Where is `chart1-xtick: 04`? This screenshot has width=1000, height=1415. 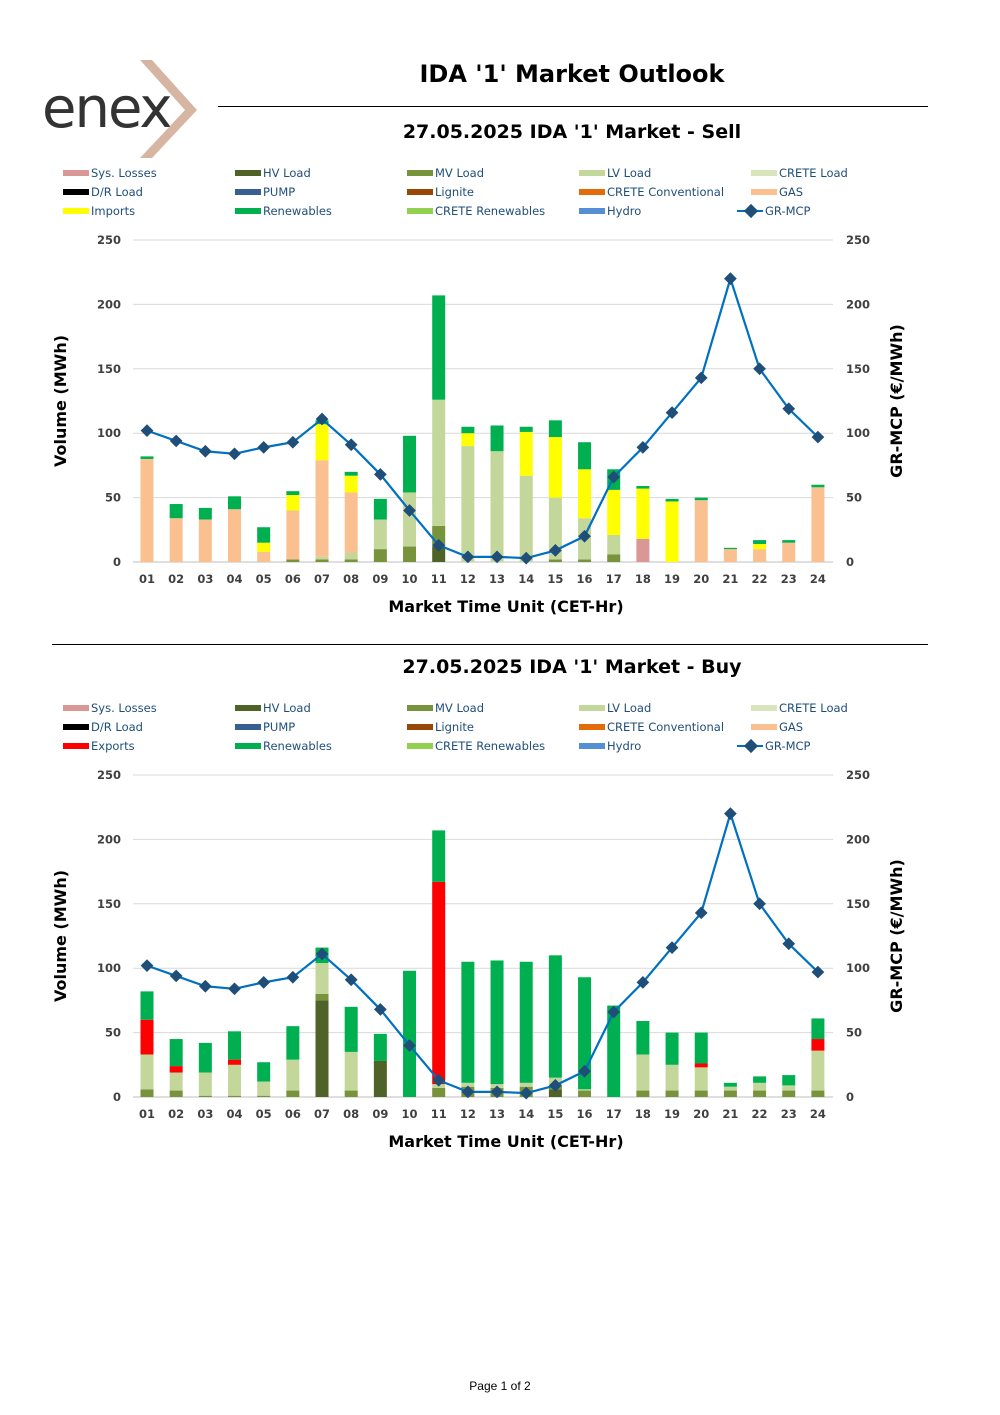
chart1-xtick: 04 is located at coordinates (235, 579).